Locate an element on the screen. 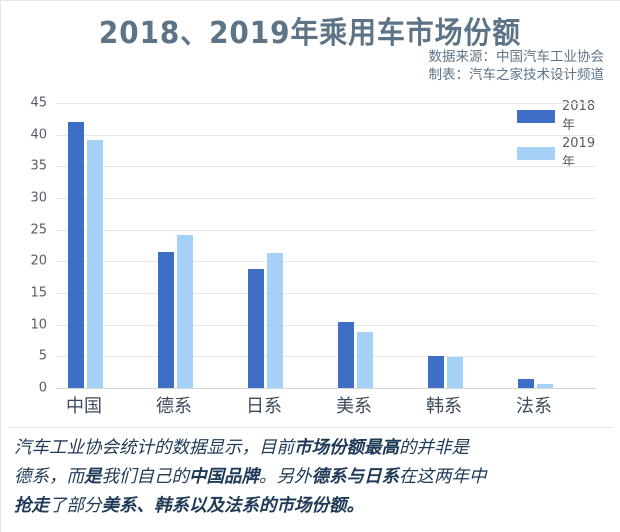 The width and height of the screenshot is (620, 532). y-axis-tick-label: 15 is located at coordinates (38, 293).